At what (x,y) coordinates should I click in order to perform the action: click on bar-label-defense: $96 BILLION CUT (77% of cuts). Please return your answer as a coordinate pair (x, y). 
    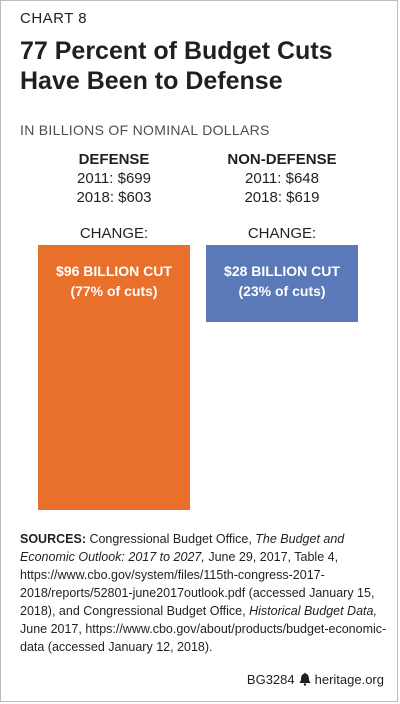
    Looking at the image, I should click on (114, 281).